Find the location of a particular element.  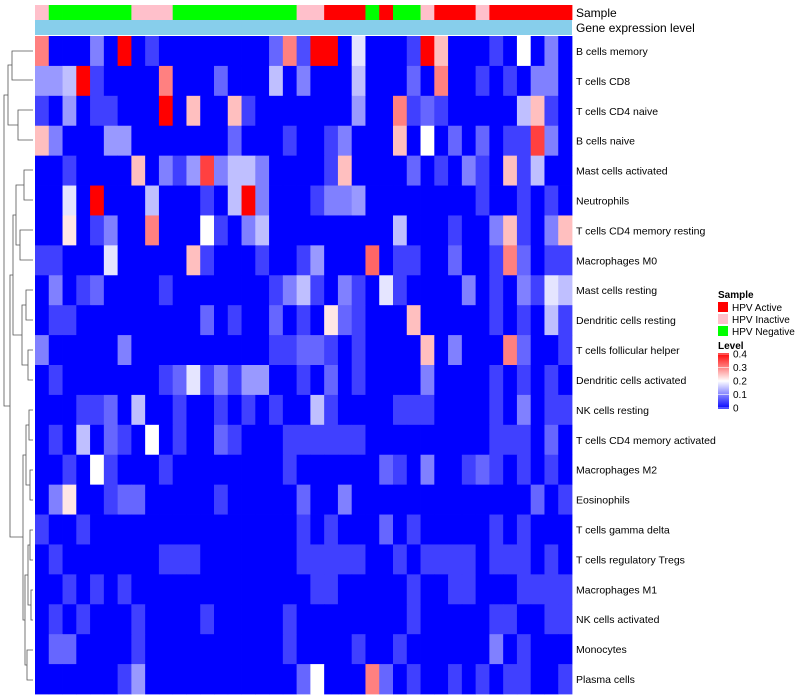

expression-level-track-label: Gene expression level is located at coordinates (635, 28).